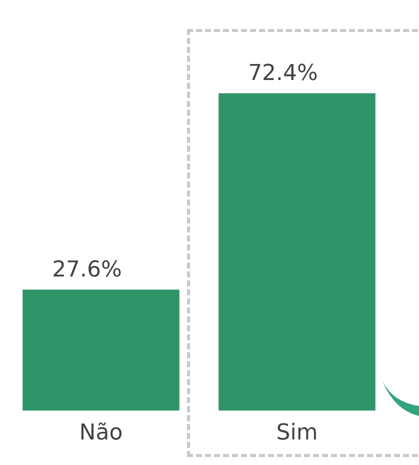 The height and width of the screenshot is (465, 419). What do you see at coordinates (101, 433) in the screenshot?
I see `x-tick-label: Não` at bounding box center [101, 433].